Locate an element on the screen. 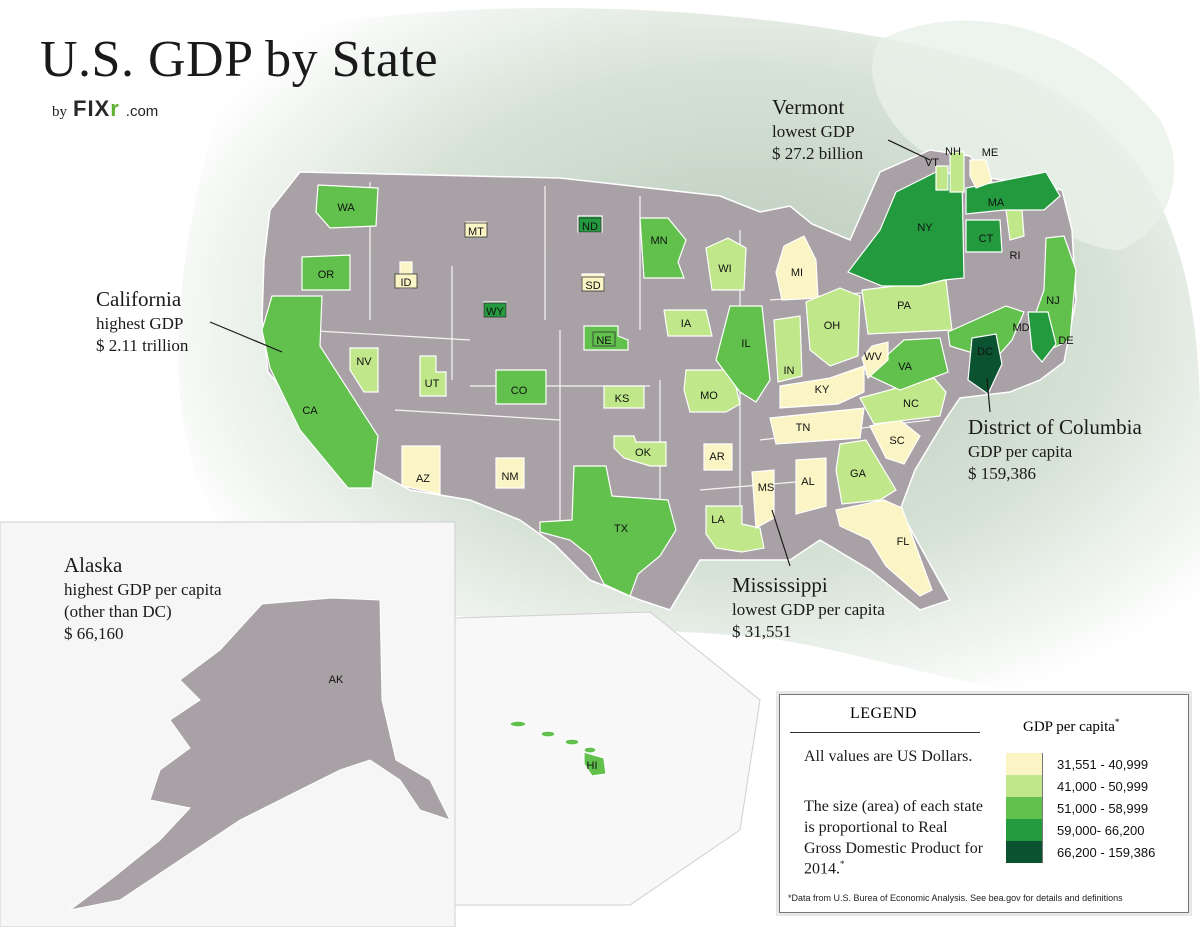 The height and width of the screenshot is (927, 1200). callout-vermont-head: Vermont is located at coordinates (808, 107).